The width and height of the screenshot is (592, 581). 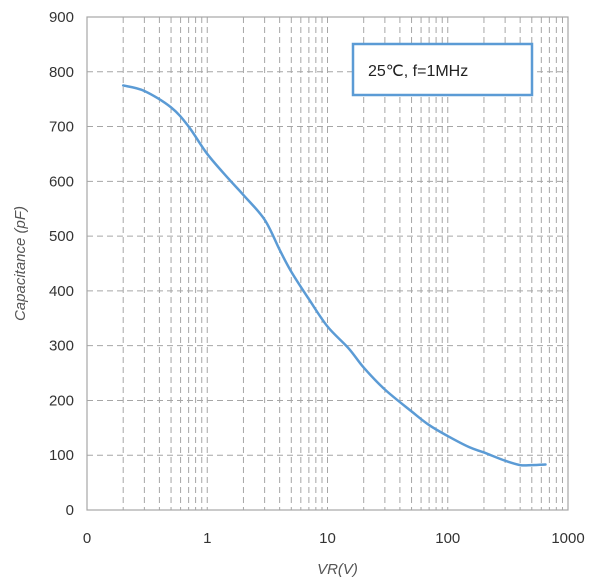 What do you see at coordinates (70, 510) in the screenshot?
I see `y-tick-label: 0` at bounding box center [70, 510].